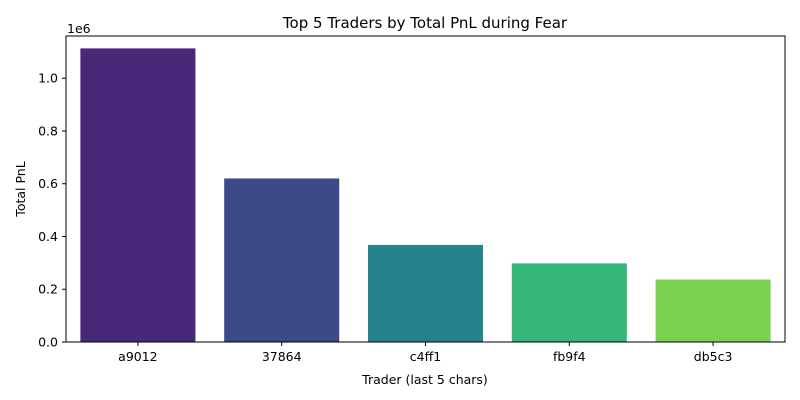 The image size is (800, 400). What do you see at coordinates (52, 210) in the screenshot?
I see `y-ticks-group: 0.0 0.2 0.4 0.6 0.8 1.0` at bounding box center [52, 210].